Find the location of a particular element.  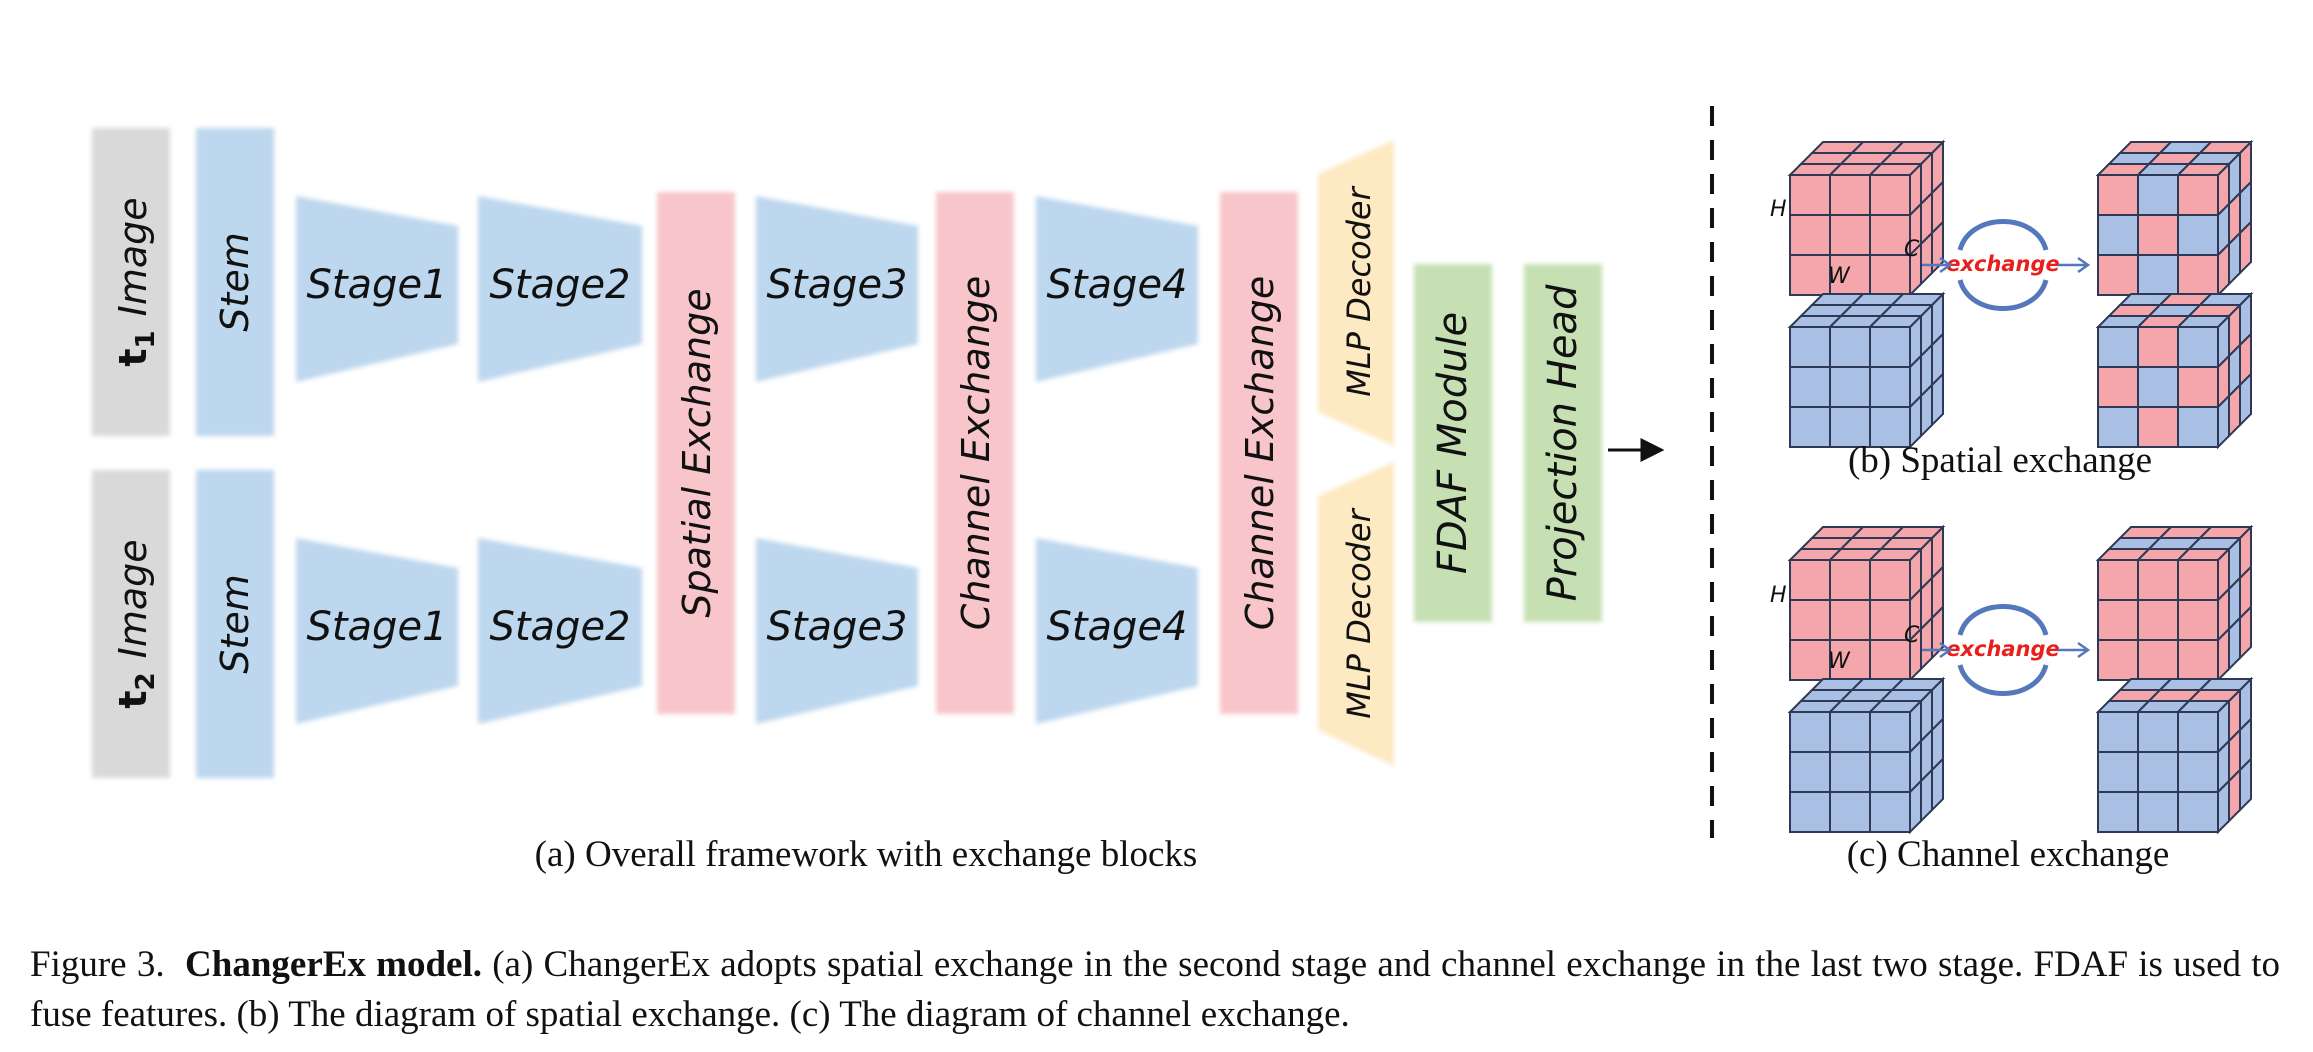

stage2-label-top: Stage2 is located at coordinates (559, 285).